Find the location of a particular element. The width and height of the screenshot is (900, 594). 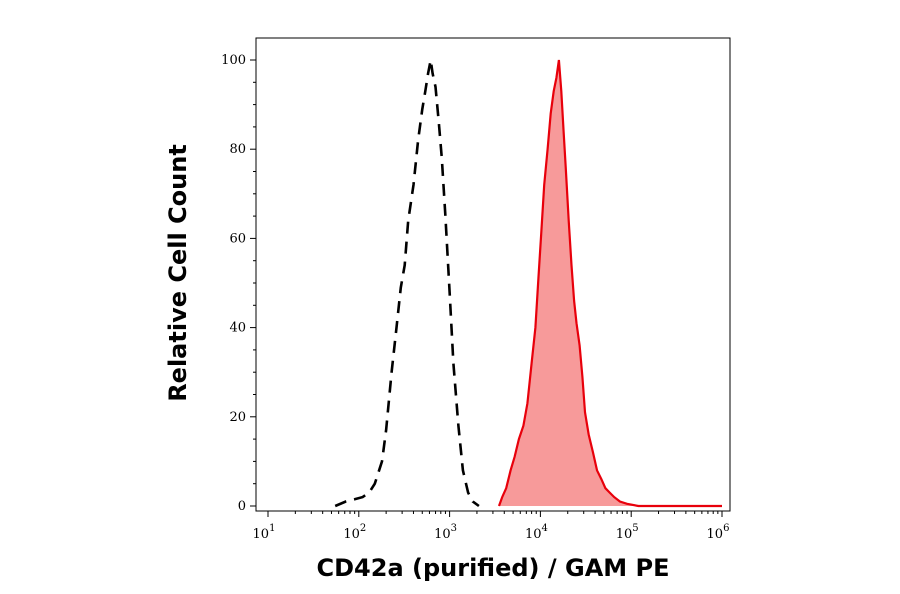

x-tick-label: 10¹ is located at coordinates (264, 532).